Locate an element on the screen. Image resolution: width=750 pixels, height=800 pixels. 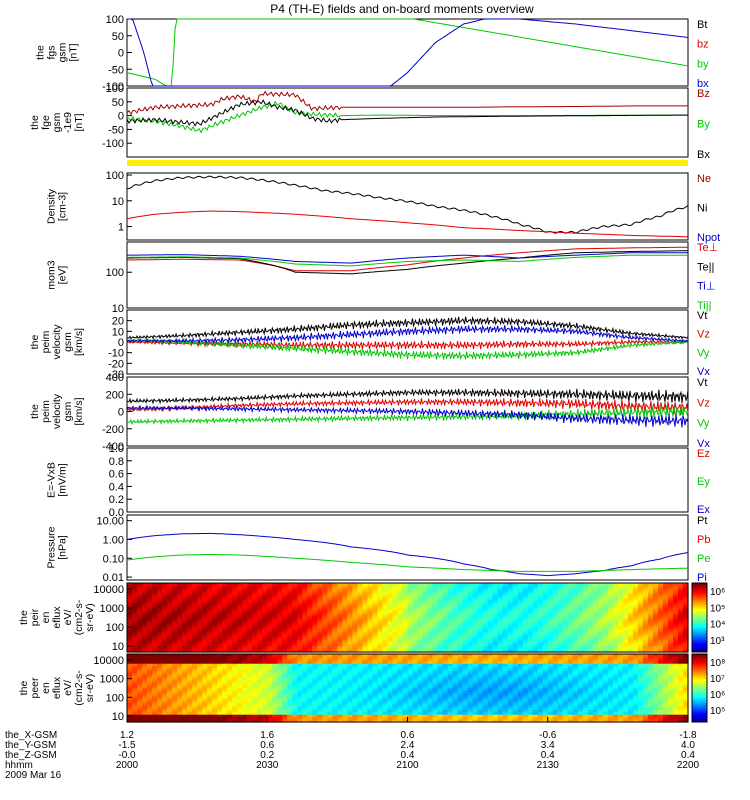
legend-entry: Pb is located at coordinates (703, 540).